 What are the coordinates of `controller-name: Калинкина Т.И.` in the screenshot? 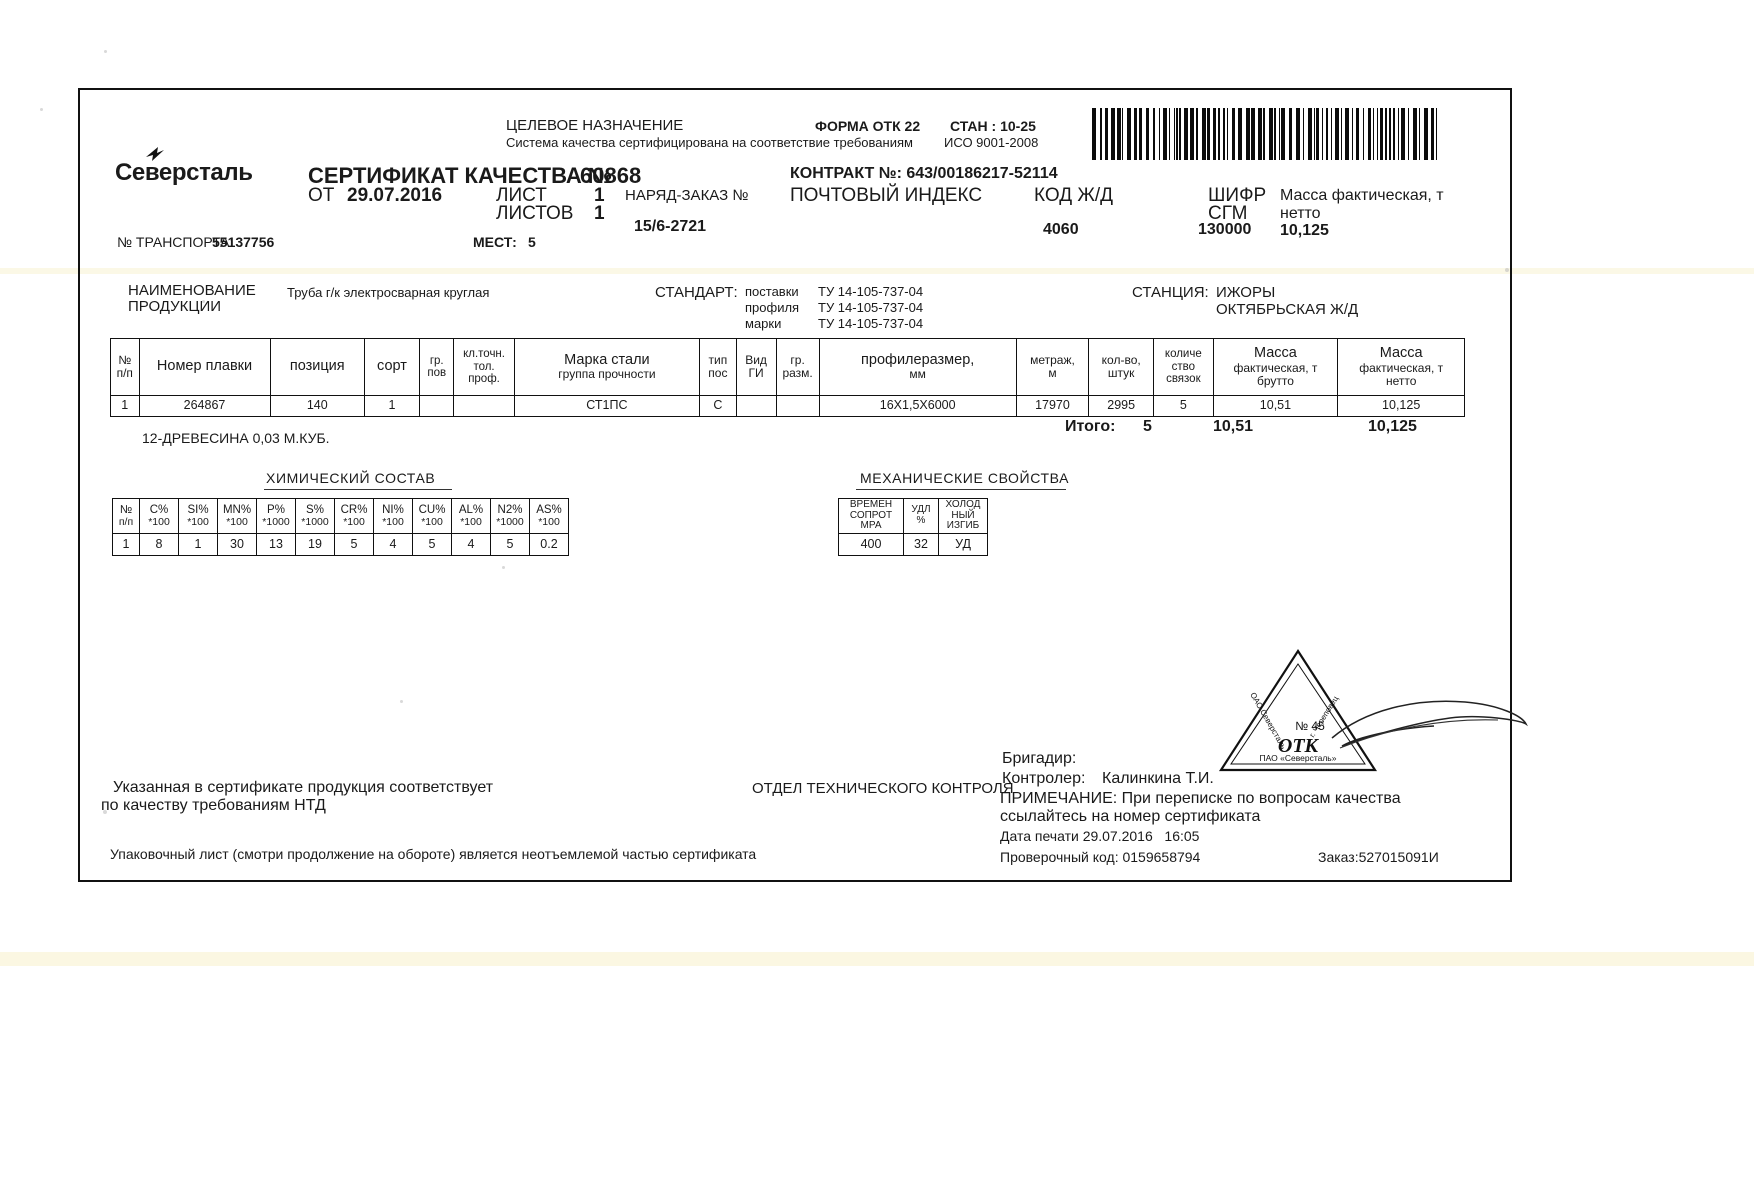 It's located at (1158, 778).